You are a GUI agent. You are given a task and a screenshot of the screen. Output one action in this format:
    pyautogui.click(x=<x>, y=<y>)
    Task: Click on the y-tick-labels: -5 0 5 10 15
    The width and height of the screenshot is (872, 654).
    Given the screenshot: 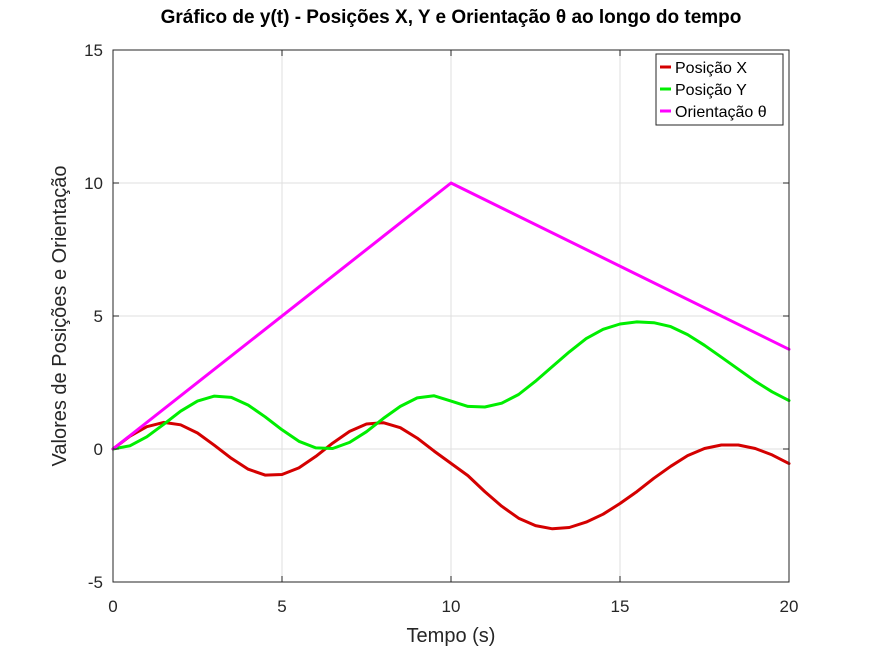 What is the action you would take?
    pyautogui.click(x=93, y=316)
    